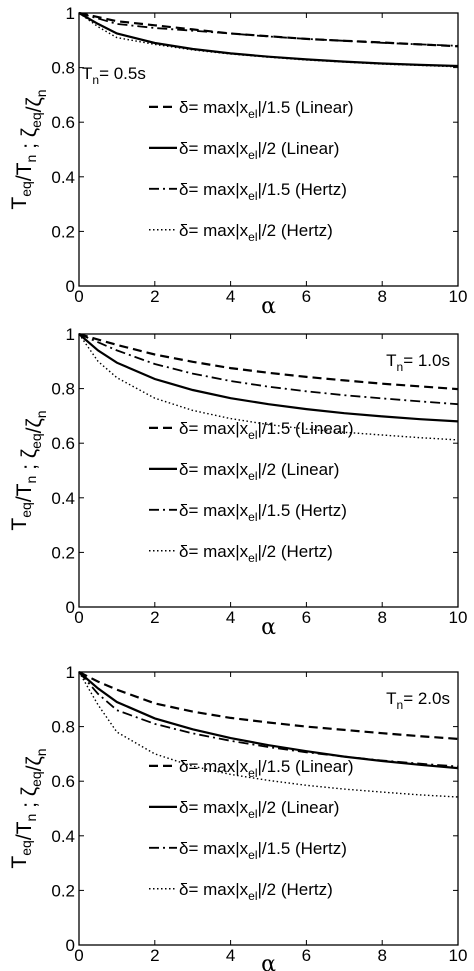 This screenshot has width=474, height=971. Describe the element at coordinates (24, 830) in the screenshot. I see `y-axis-title-part: /T` at that location.